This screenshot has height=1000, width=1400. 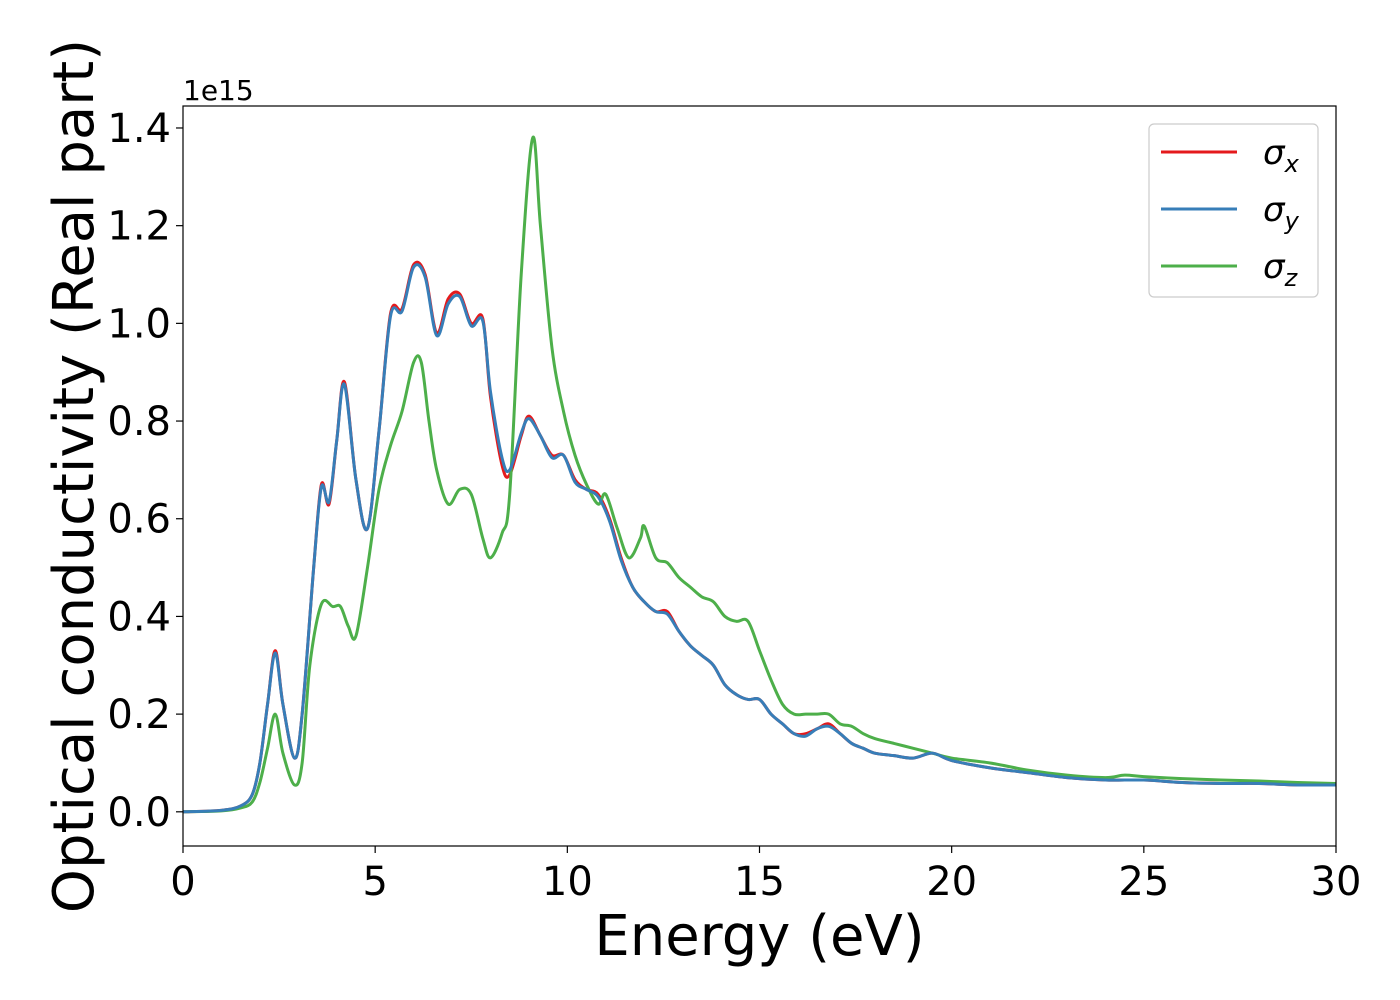 What do you see at coordinates (1281, 155) in the screenshot?
I see `legend-label-x: σx` at bounding box center [1281, 155].